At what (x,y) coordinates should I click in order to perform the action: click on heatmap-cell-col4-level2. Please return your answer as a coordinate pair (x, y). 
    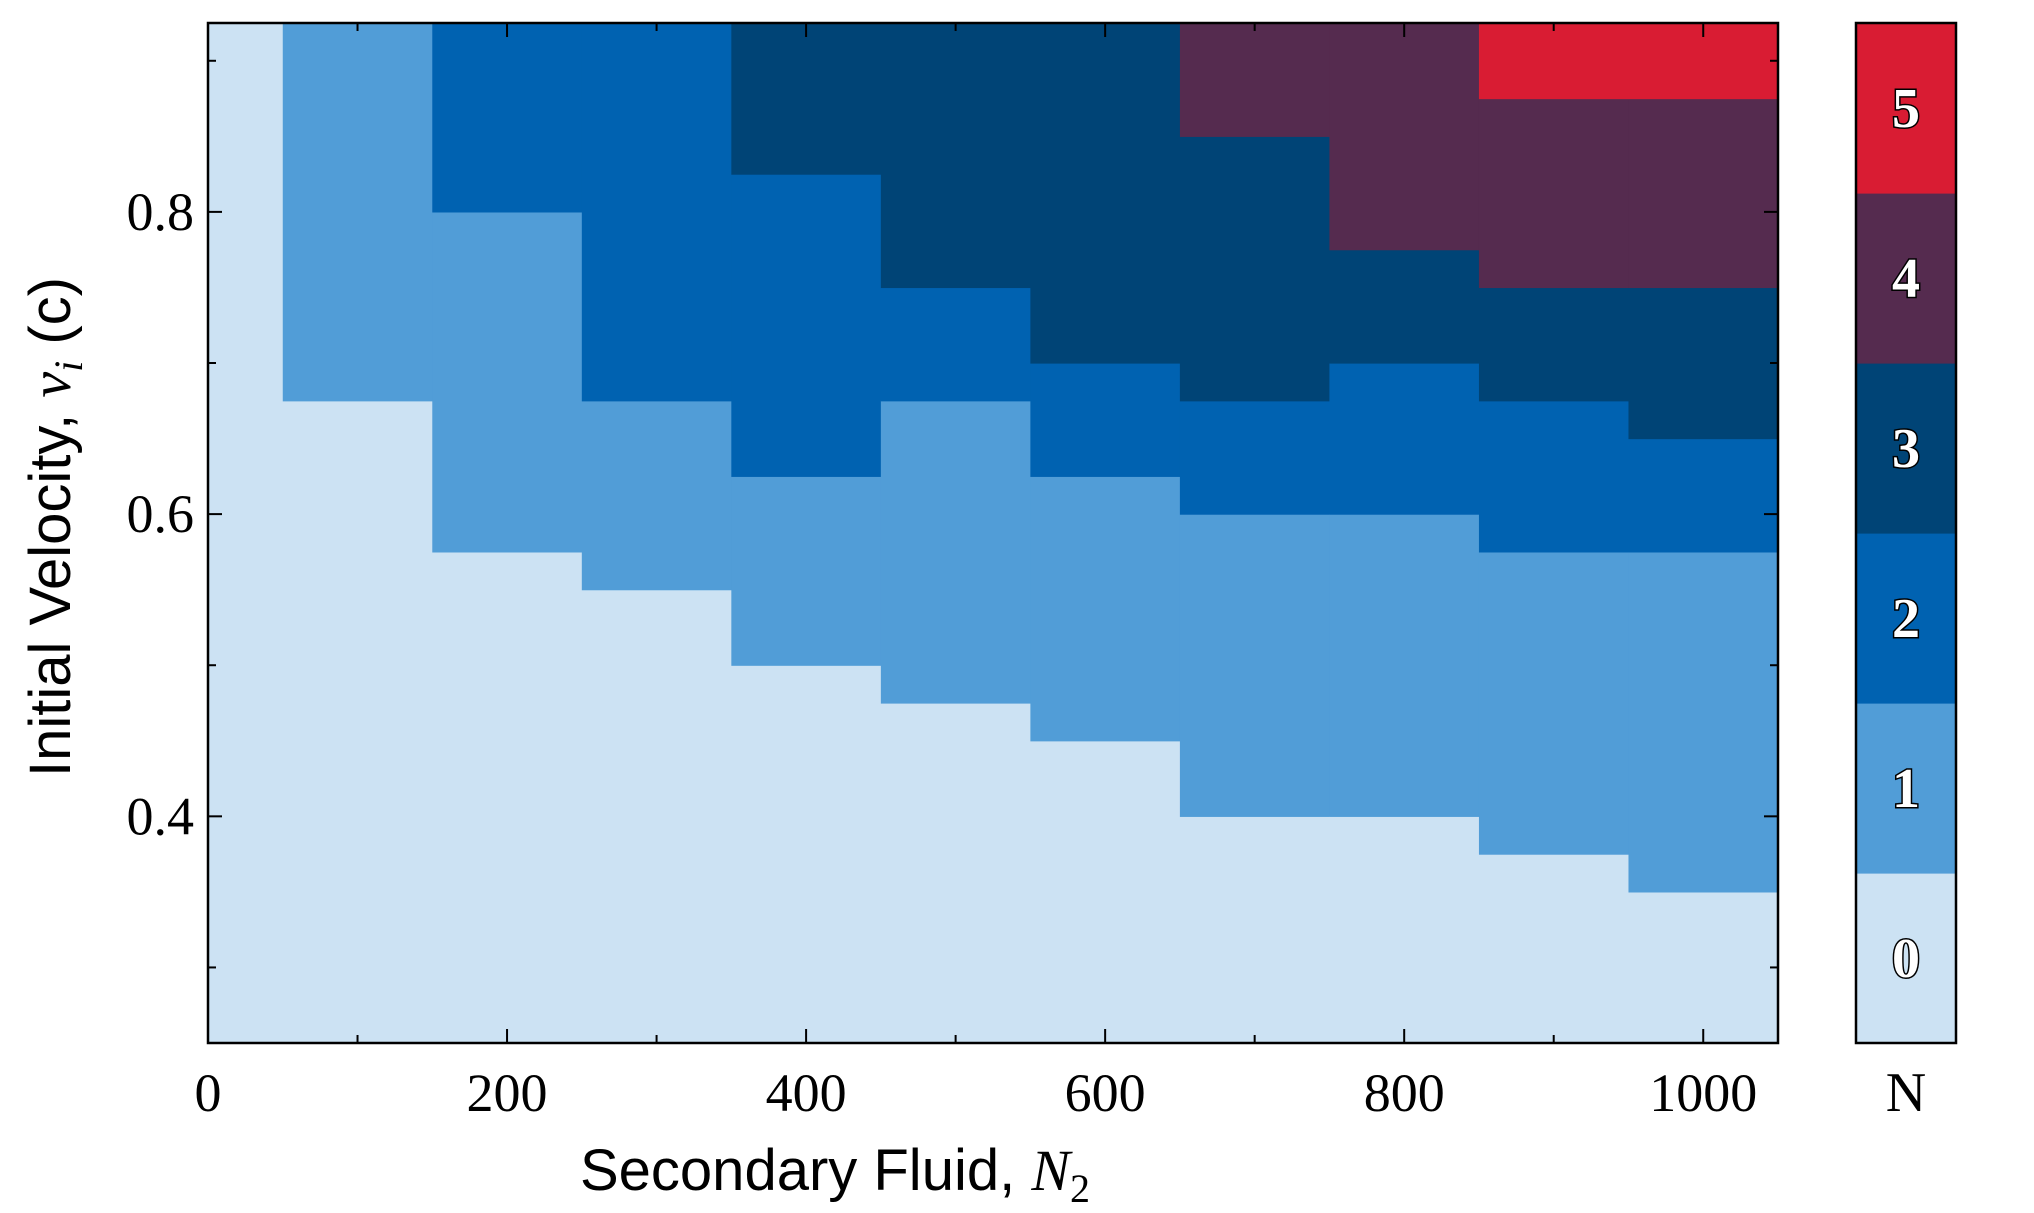
    Looking at the image, I should click on (806, 325).